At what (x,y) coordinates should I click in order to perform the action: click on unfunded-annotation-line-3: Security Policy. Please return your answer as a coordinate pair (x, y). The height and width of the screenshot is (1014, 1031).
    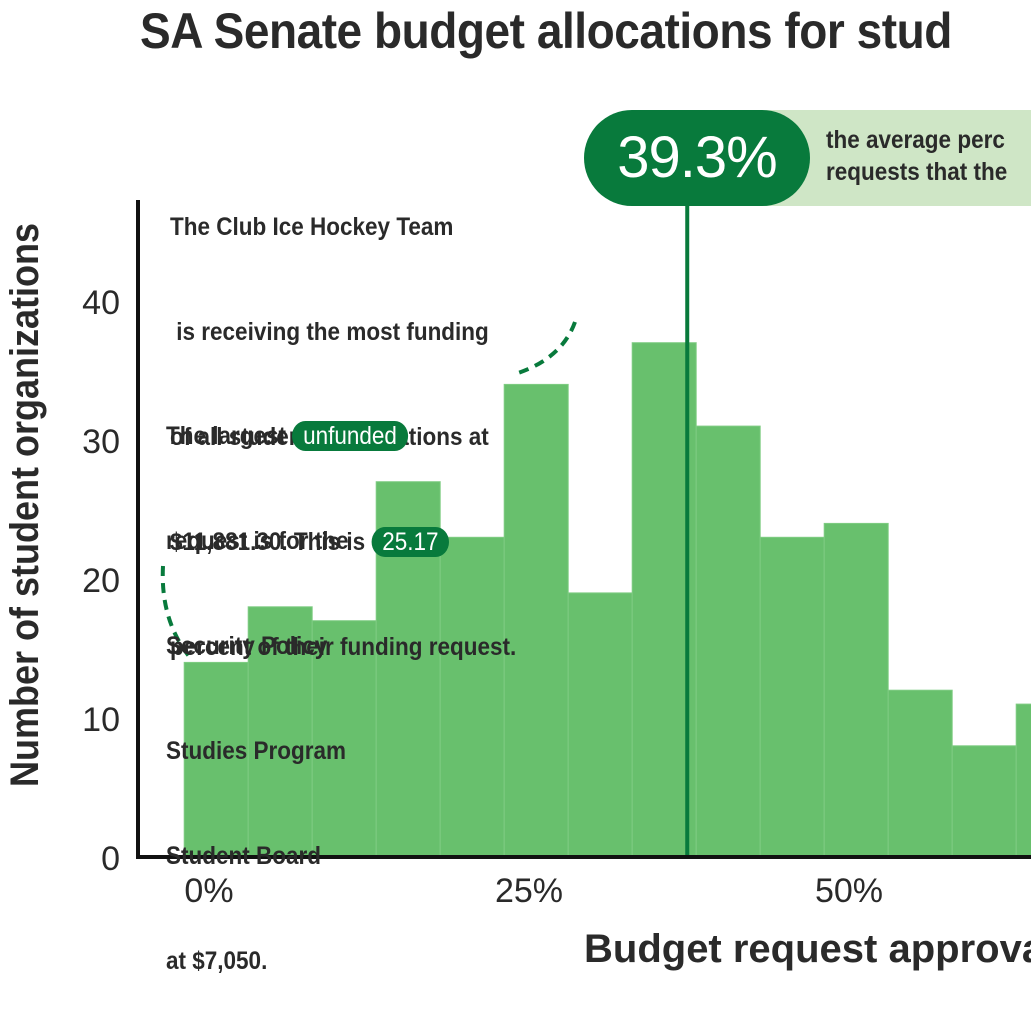
    Looking at the image, I should click on (247, 646).